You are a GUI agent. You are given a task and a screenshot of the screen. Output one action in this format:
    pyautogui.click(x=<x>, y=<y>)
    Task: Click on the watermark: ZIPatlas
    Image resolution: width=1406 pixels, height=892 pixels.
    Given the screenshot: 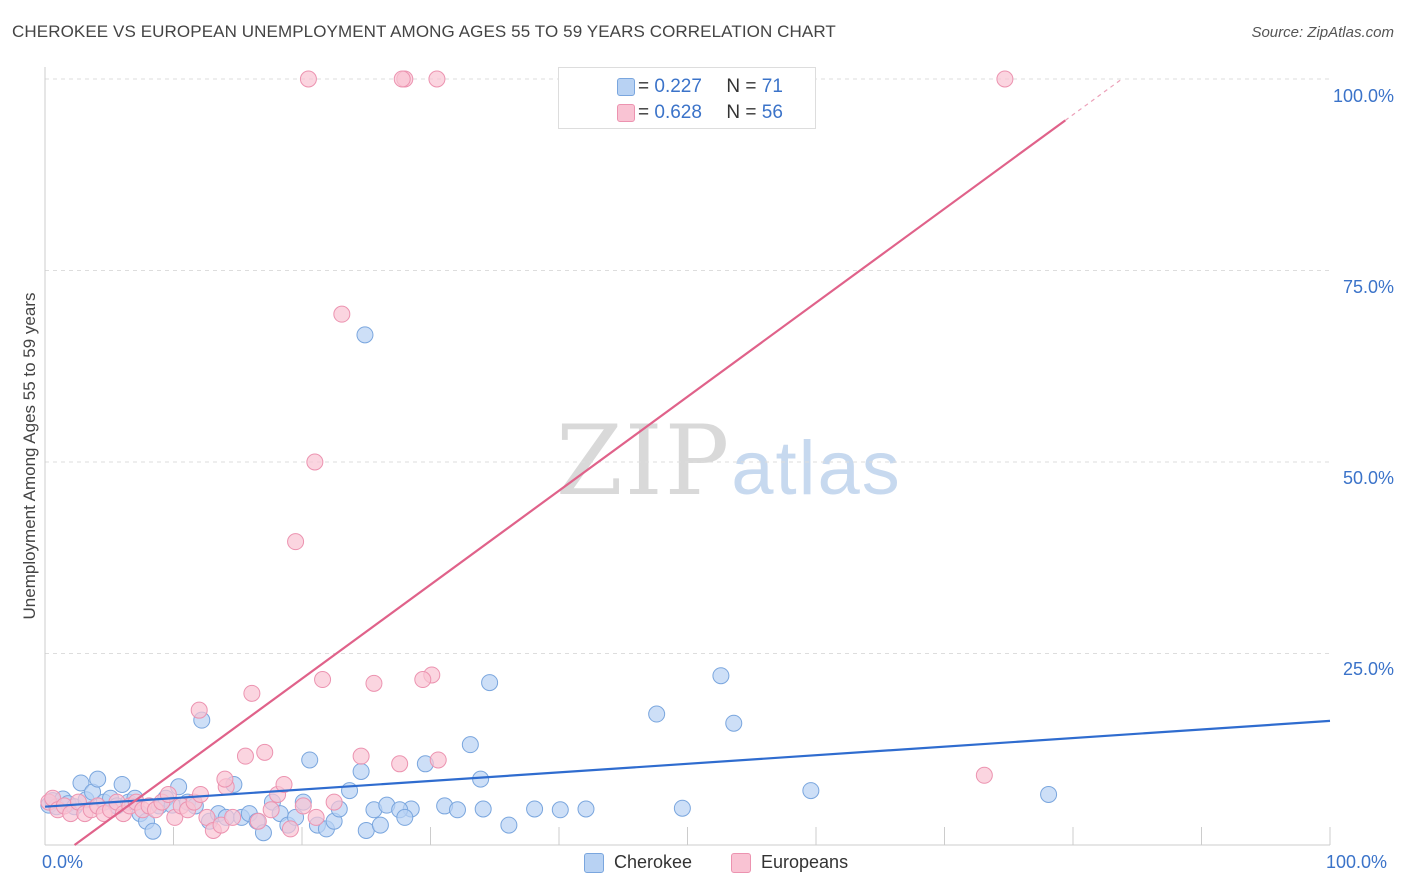 What is the action you would take?
    pyautogui.click(x=729, y=461)
    